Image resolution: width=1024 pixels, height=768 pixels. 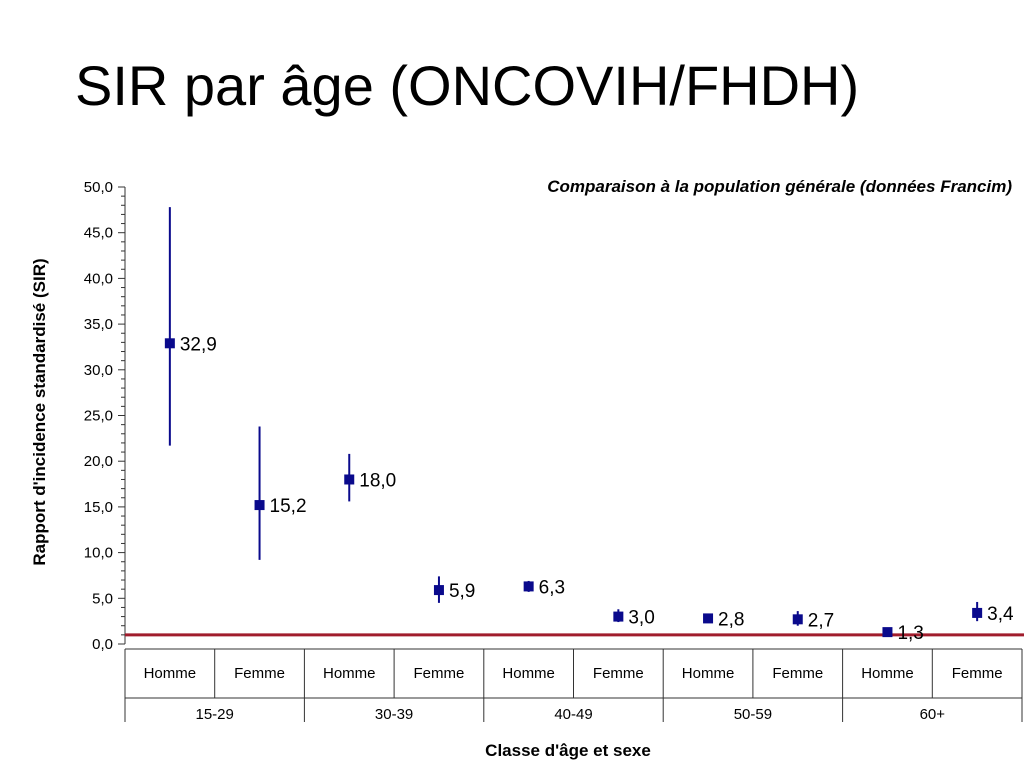 What do you see at coordinates (910, 633) in the screenshot?
I see `data-label: 1,3` at bounding box center [910, 633].